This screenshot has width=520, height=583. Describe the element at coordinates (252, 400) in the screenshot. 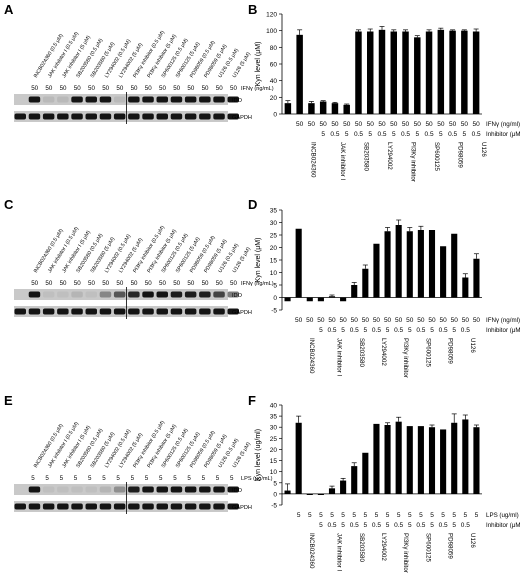

I see `panel-label-f: F` at that location.